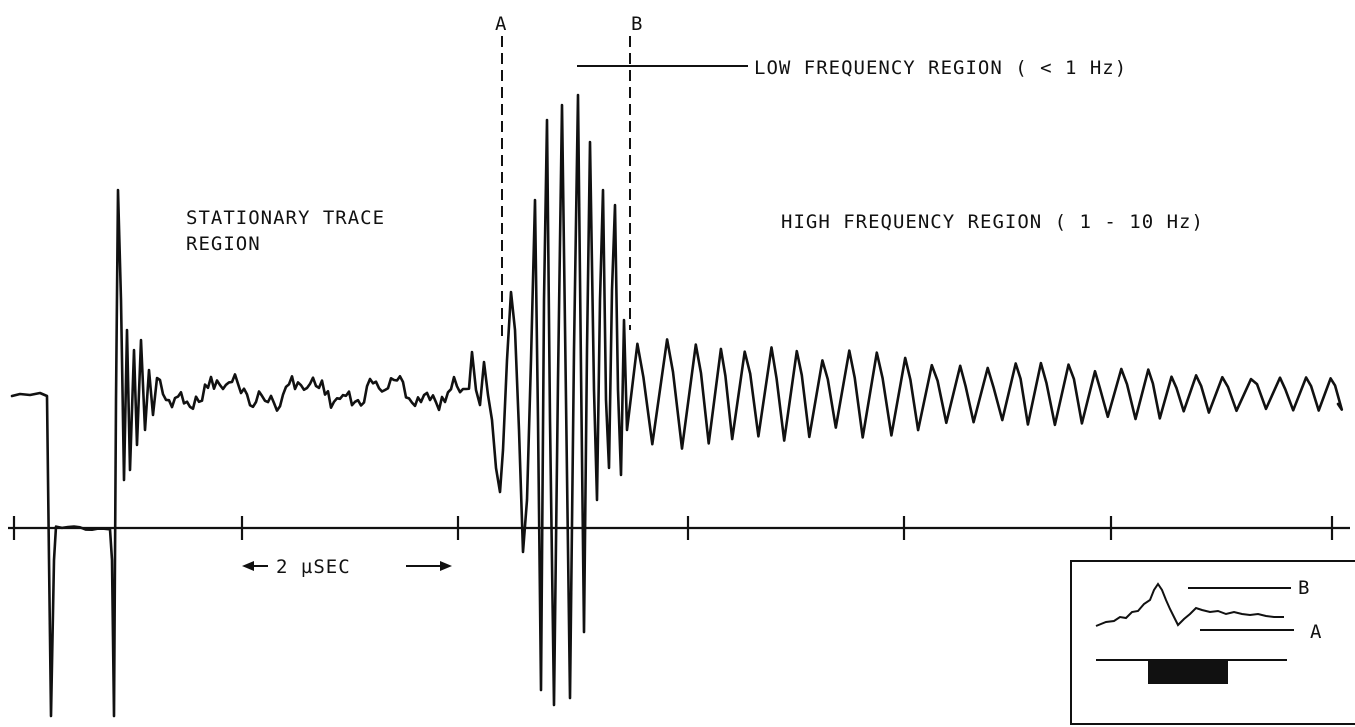 The width and height of the screenshot is (1355, 727). I want to click on marker-a: A, so click(501, 175).